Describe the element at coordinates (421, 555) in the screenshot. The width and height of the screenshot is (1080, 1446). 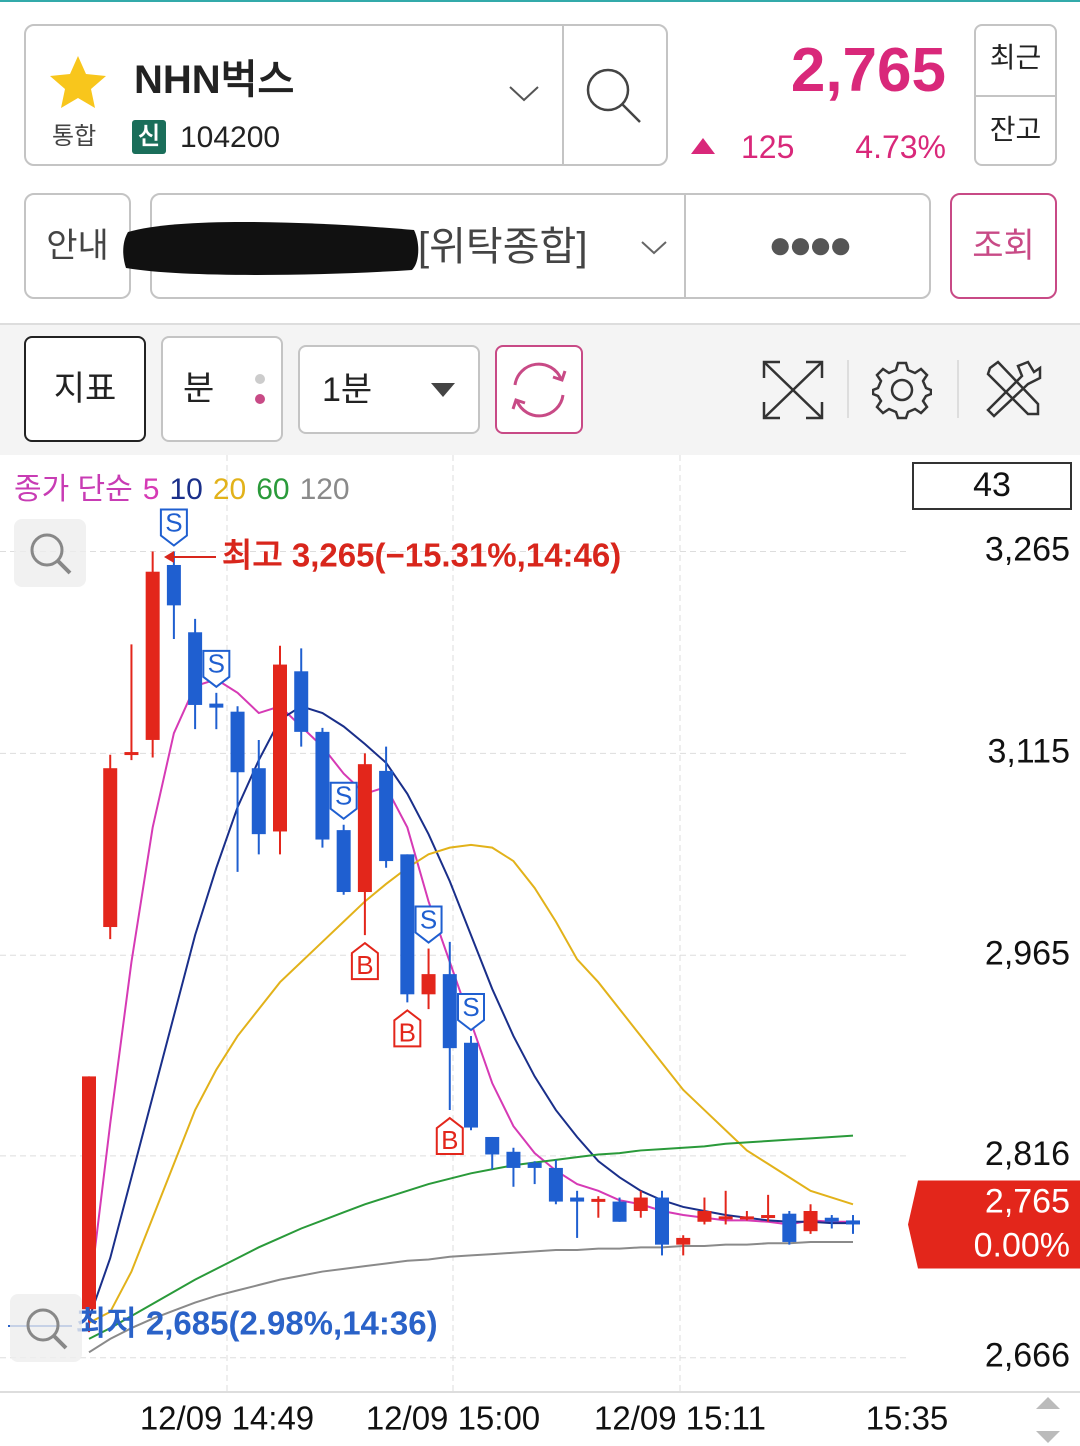
I see `high-annotation: 최고 3,265(−15.31%,14:46)` at that location.